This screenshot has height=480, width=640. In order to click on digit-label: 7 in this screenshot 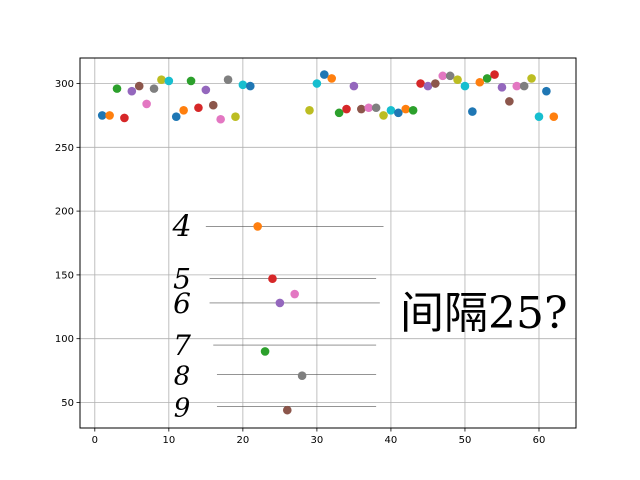, I will do `click(182, 345)`.